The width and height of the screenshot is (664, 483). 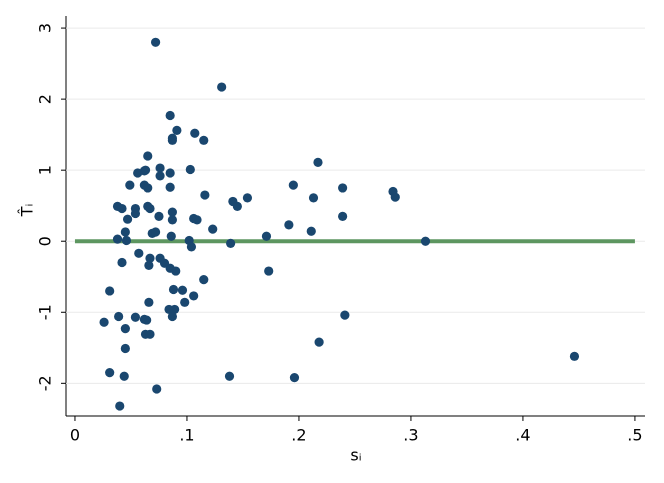 I want to click on x-tick-label: .4, so click(x=522, y=435).